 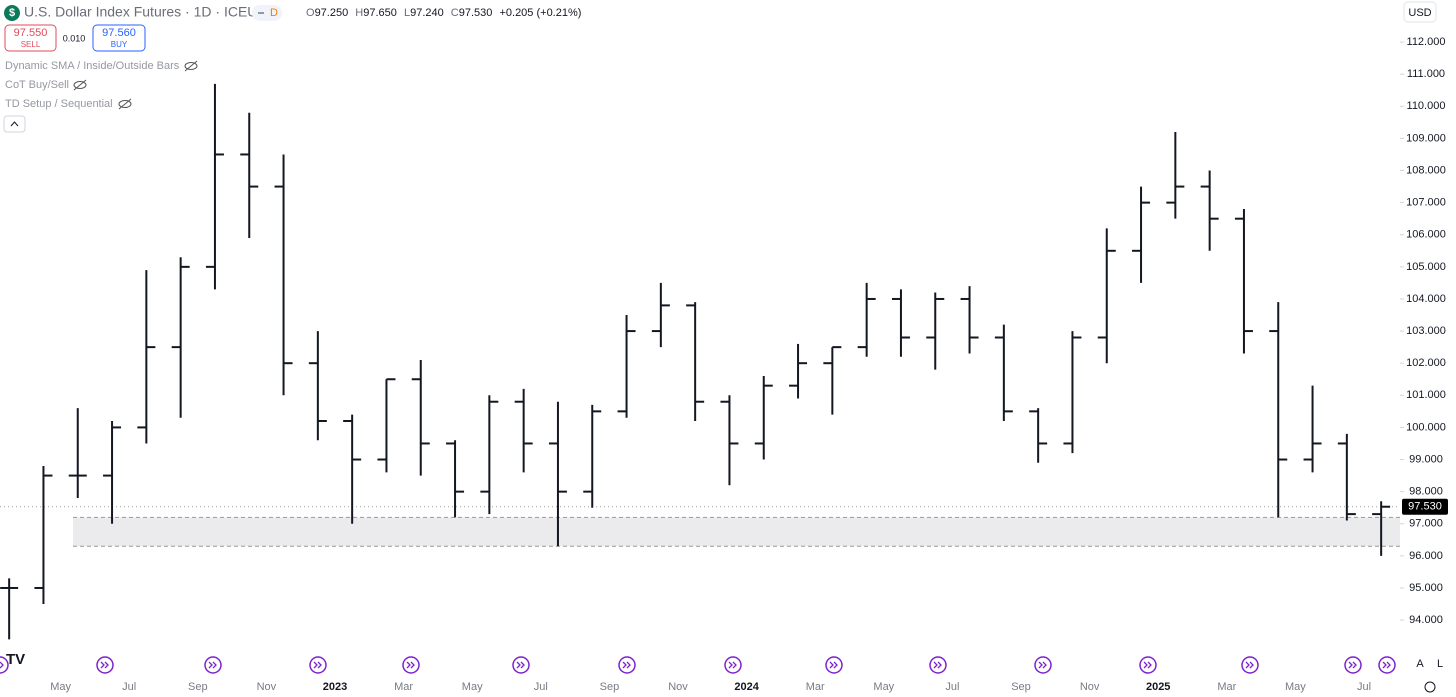 I want to click on x-tick-label: 2024, so click(x=746, y=687).